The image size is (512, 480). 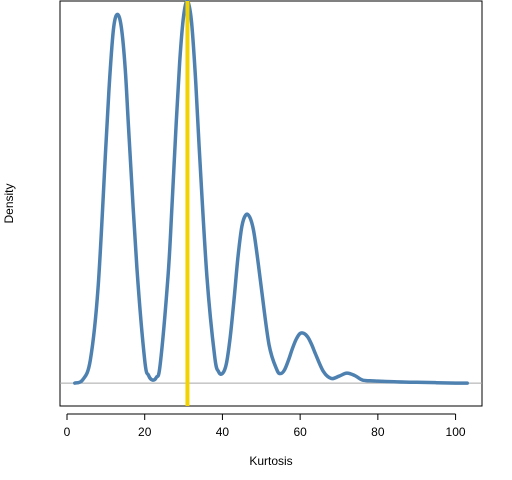 What do you see at coordinates (265, 426) in the screenshot?
I see `x-axis-ticks: 0 20 40 60 80 100` at bounding box center [265, 426].